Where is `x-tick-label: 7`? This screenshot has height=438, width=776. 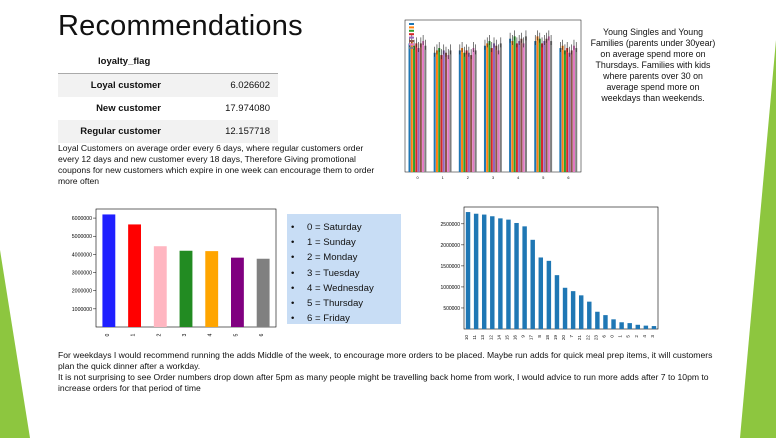
x-tick-label: 7 is located at coordinates (571, 336).